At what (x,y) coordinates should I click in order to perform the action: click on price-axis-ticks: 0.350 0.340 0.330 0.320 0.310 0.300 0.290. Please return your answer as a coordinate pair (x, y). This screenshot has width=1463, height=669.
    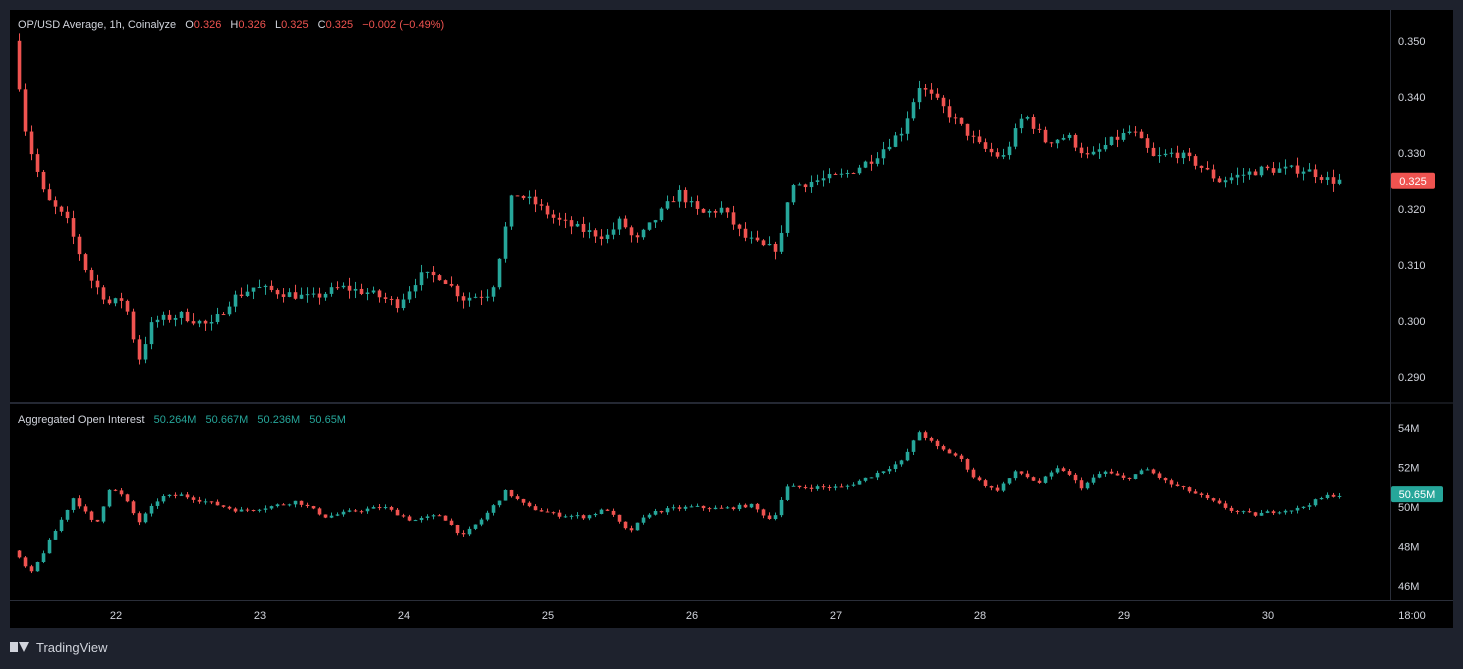
    Looking at the image, I should click on (1412, 210).